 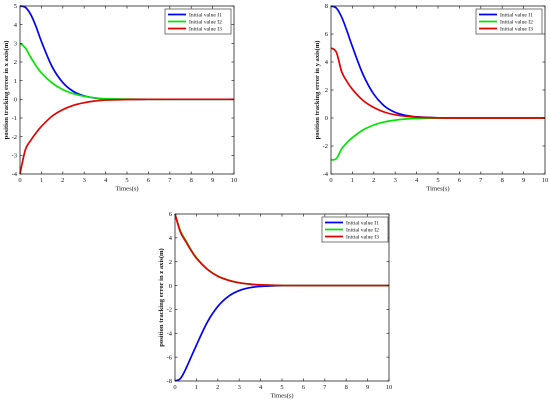 What do you see at coordinates (15, 81) in the screenshot?
I see `y-tick-label: 1` at bounding box center [15, 81].